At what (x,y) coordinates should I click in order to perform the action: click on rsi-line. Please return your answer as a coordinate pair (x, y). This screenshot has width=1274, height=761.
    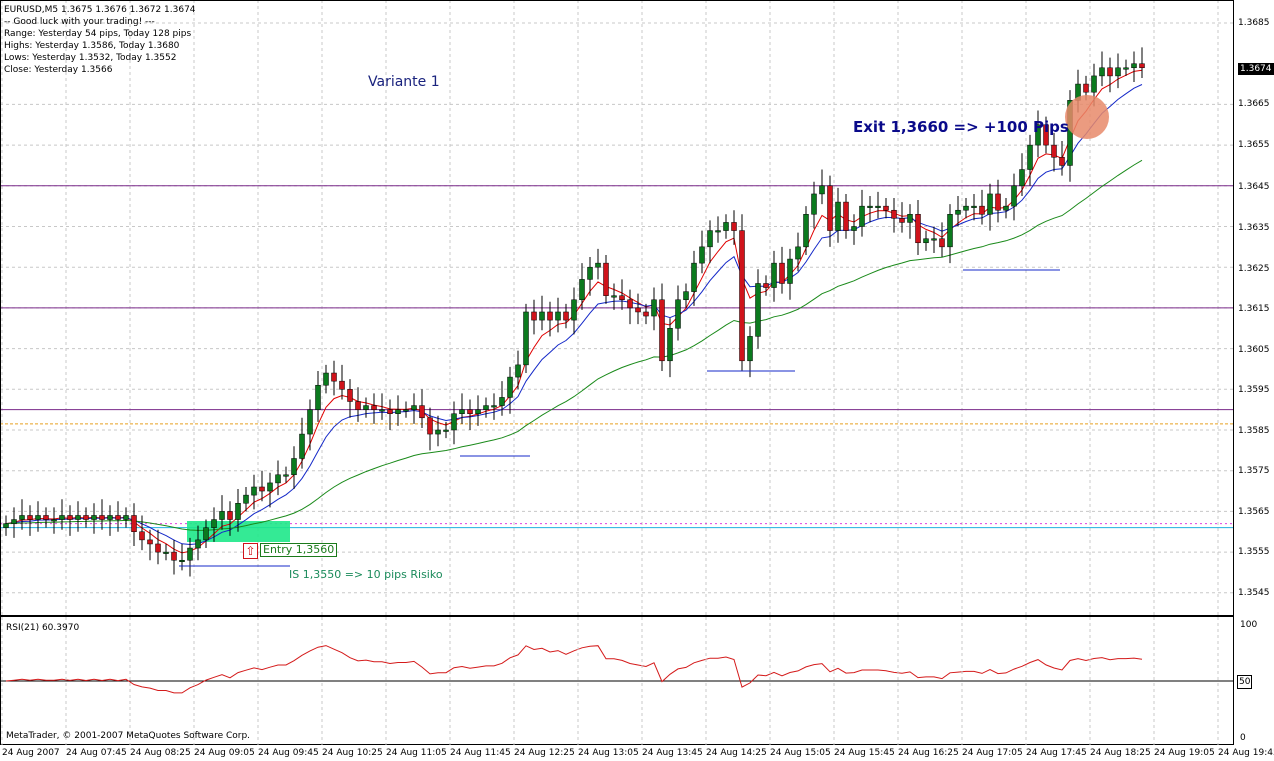
    Looking at the image, I should click on (574, 669).